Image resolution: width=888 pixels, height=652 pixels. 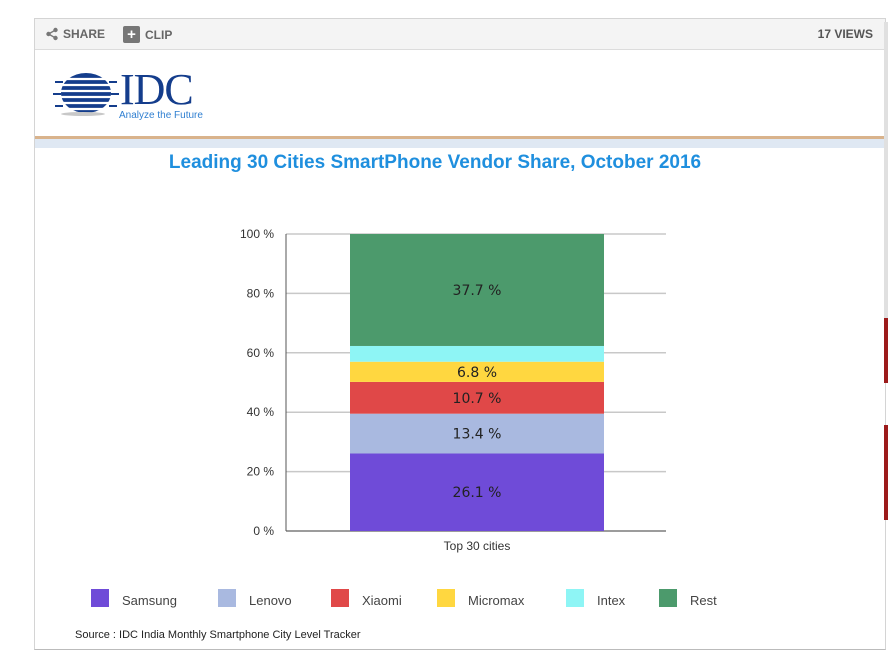 What do you see at coordinates (261, 412) in the screenshot?
I see `y-tick-label: 40 %` at bounding box center [261, 412].